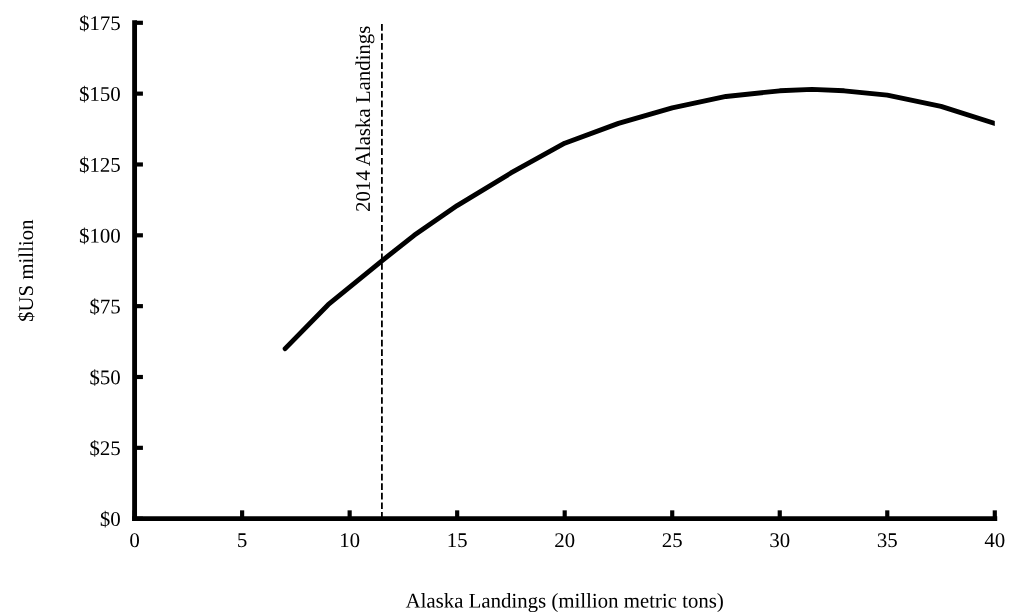  I want to click on y-axis-title: $US million, so click(26, 270).